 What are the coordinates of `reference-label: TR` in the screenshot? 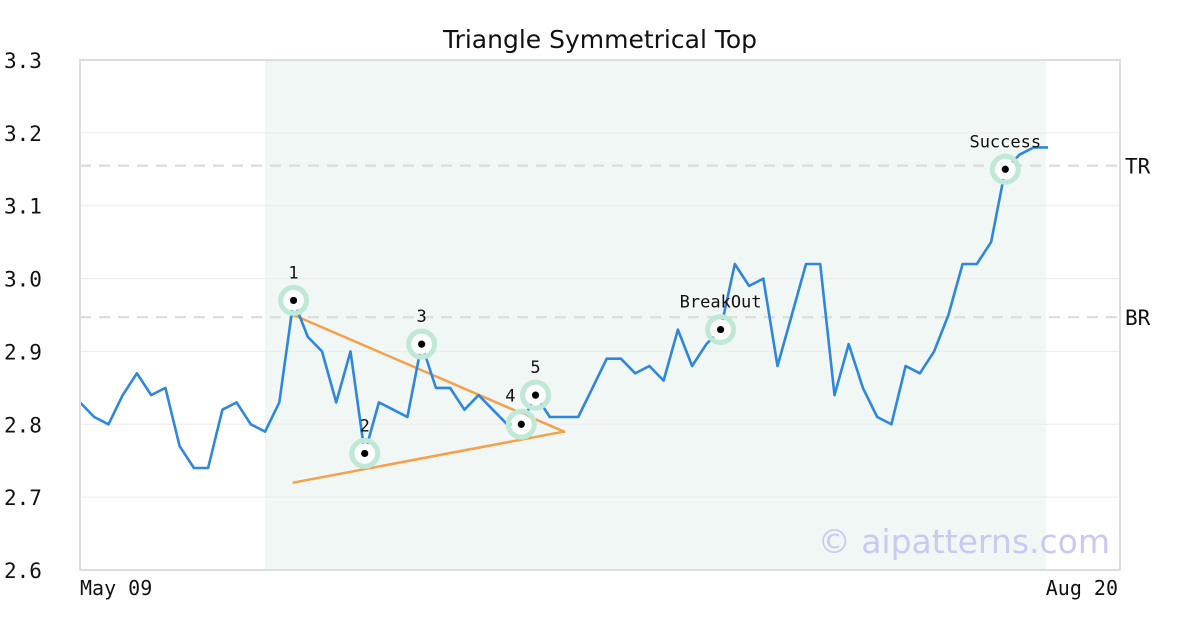 It's located at (1138, 167).